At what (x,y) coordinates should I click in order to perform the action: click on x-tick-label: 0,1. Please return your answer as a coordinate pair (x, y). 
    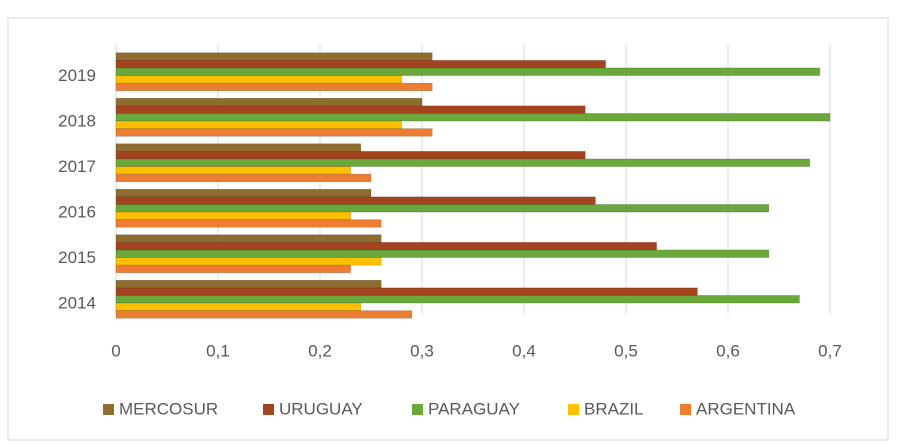
    Looking at the image, I should click on (218, 350).